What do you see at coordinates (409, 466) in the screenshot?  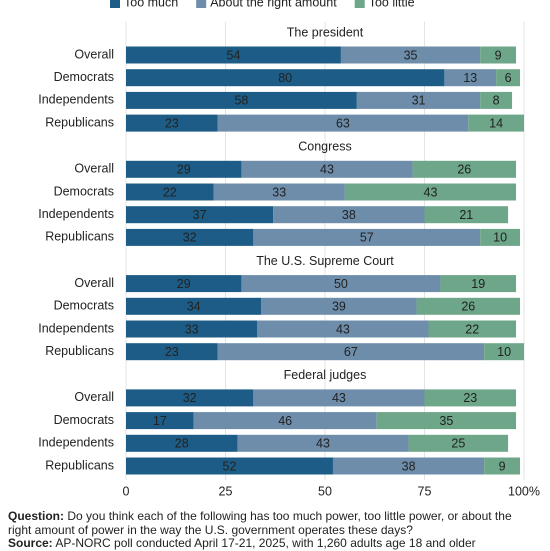 I see `value-label: 38` at bounding box center [409, 466].